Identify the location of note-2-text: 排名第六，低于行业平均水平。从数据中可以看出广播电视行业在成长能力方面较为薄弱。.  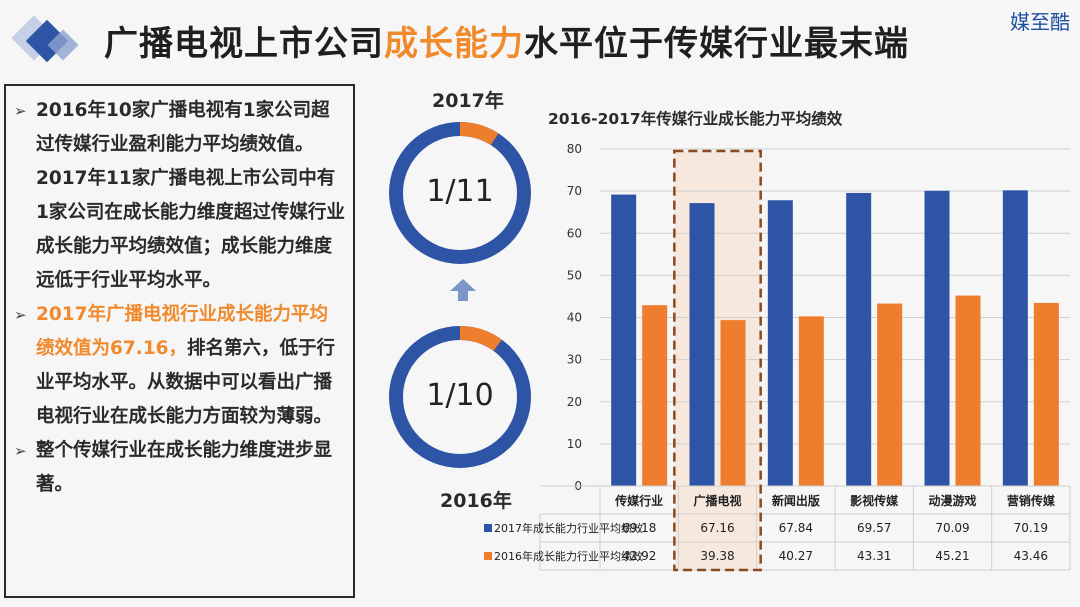
(186, 382).